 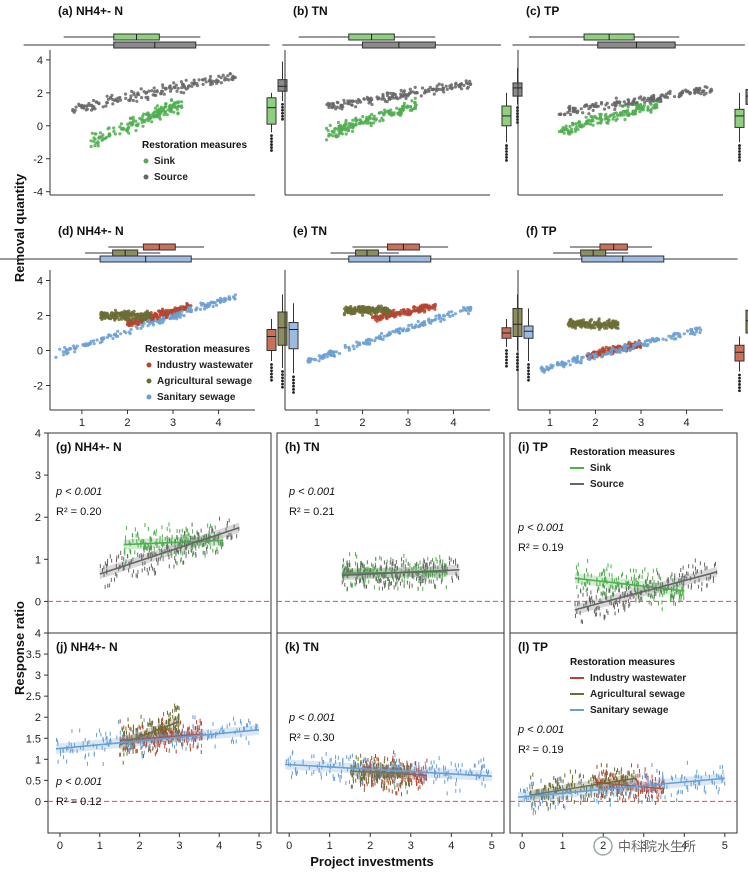 I want to click on y-tick-label: 1.5, so click(x=33, y=739).